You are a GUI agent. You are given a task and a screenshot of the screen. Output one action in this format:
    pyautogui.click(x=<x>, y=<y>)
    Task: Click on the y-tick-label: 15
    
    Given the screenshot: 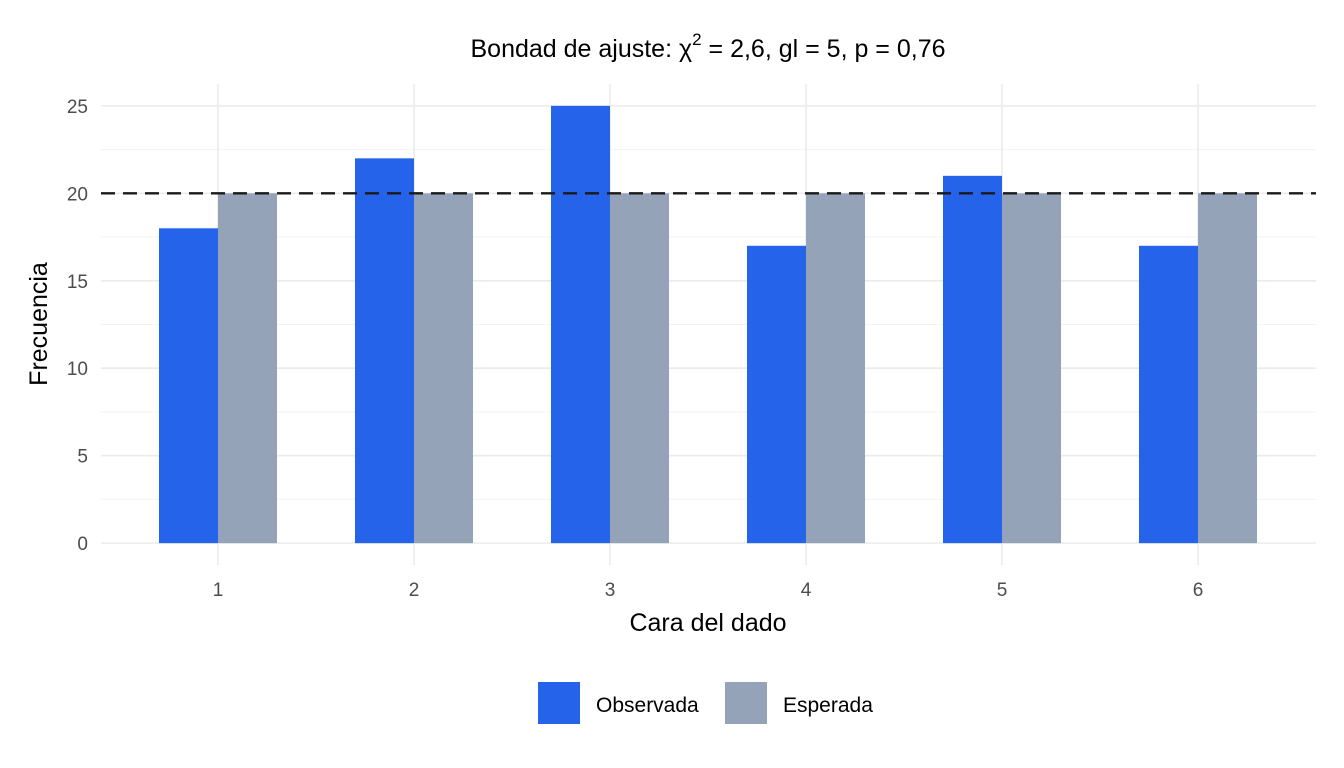 What is the action you would take?
    pyautogui.click(x=77, y=282)
    